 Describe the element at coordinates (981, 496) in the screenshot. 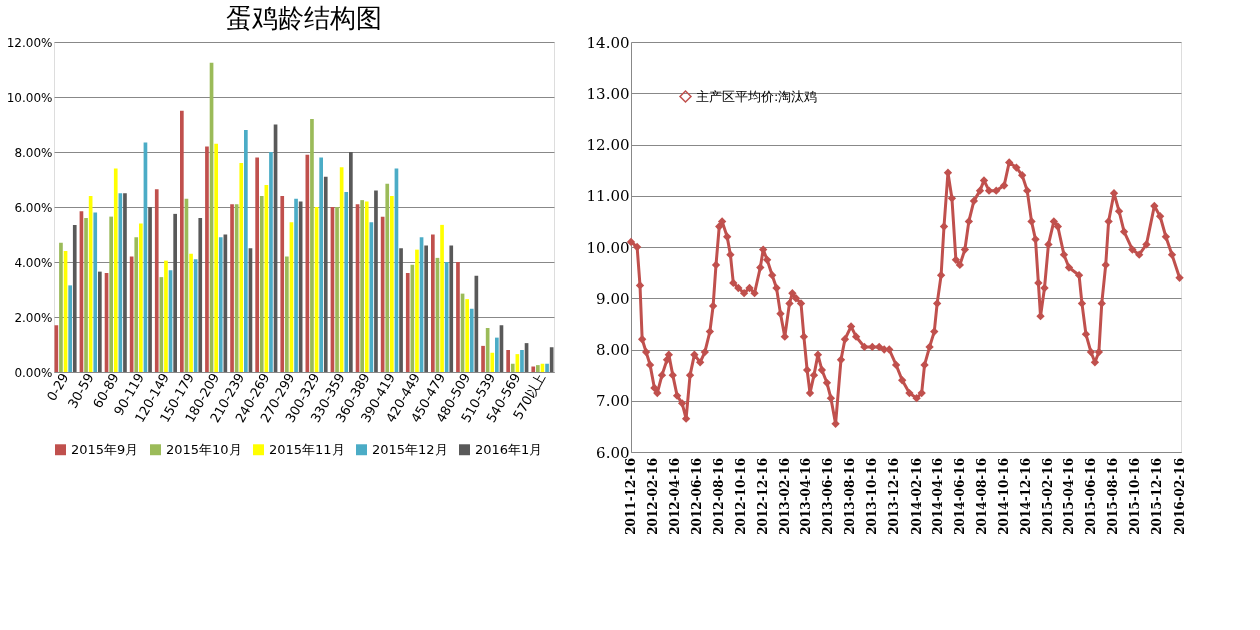

I see `x-tick-label: 2014-08-16` at that location.